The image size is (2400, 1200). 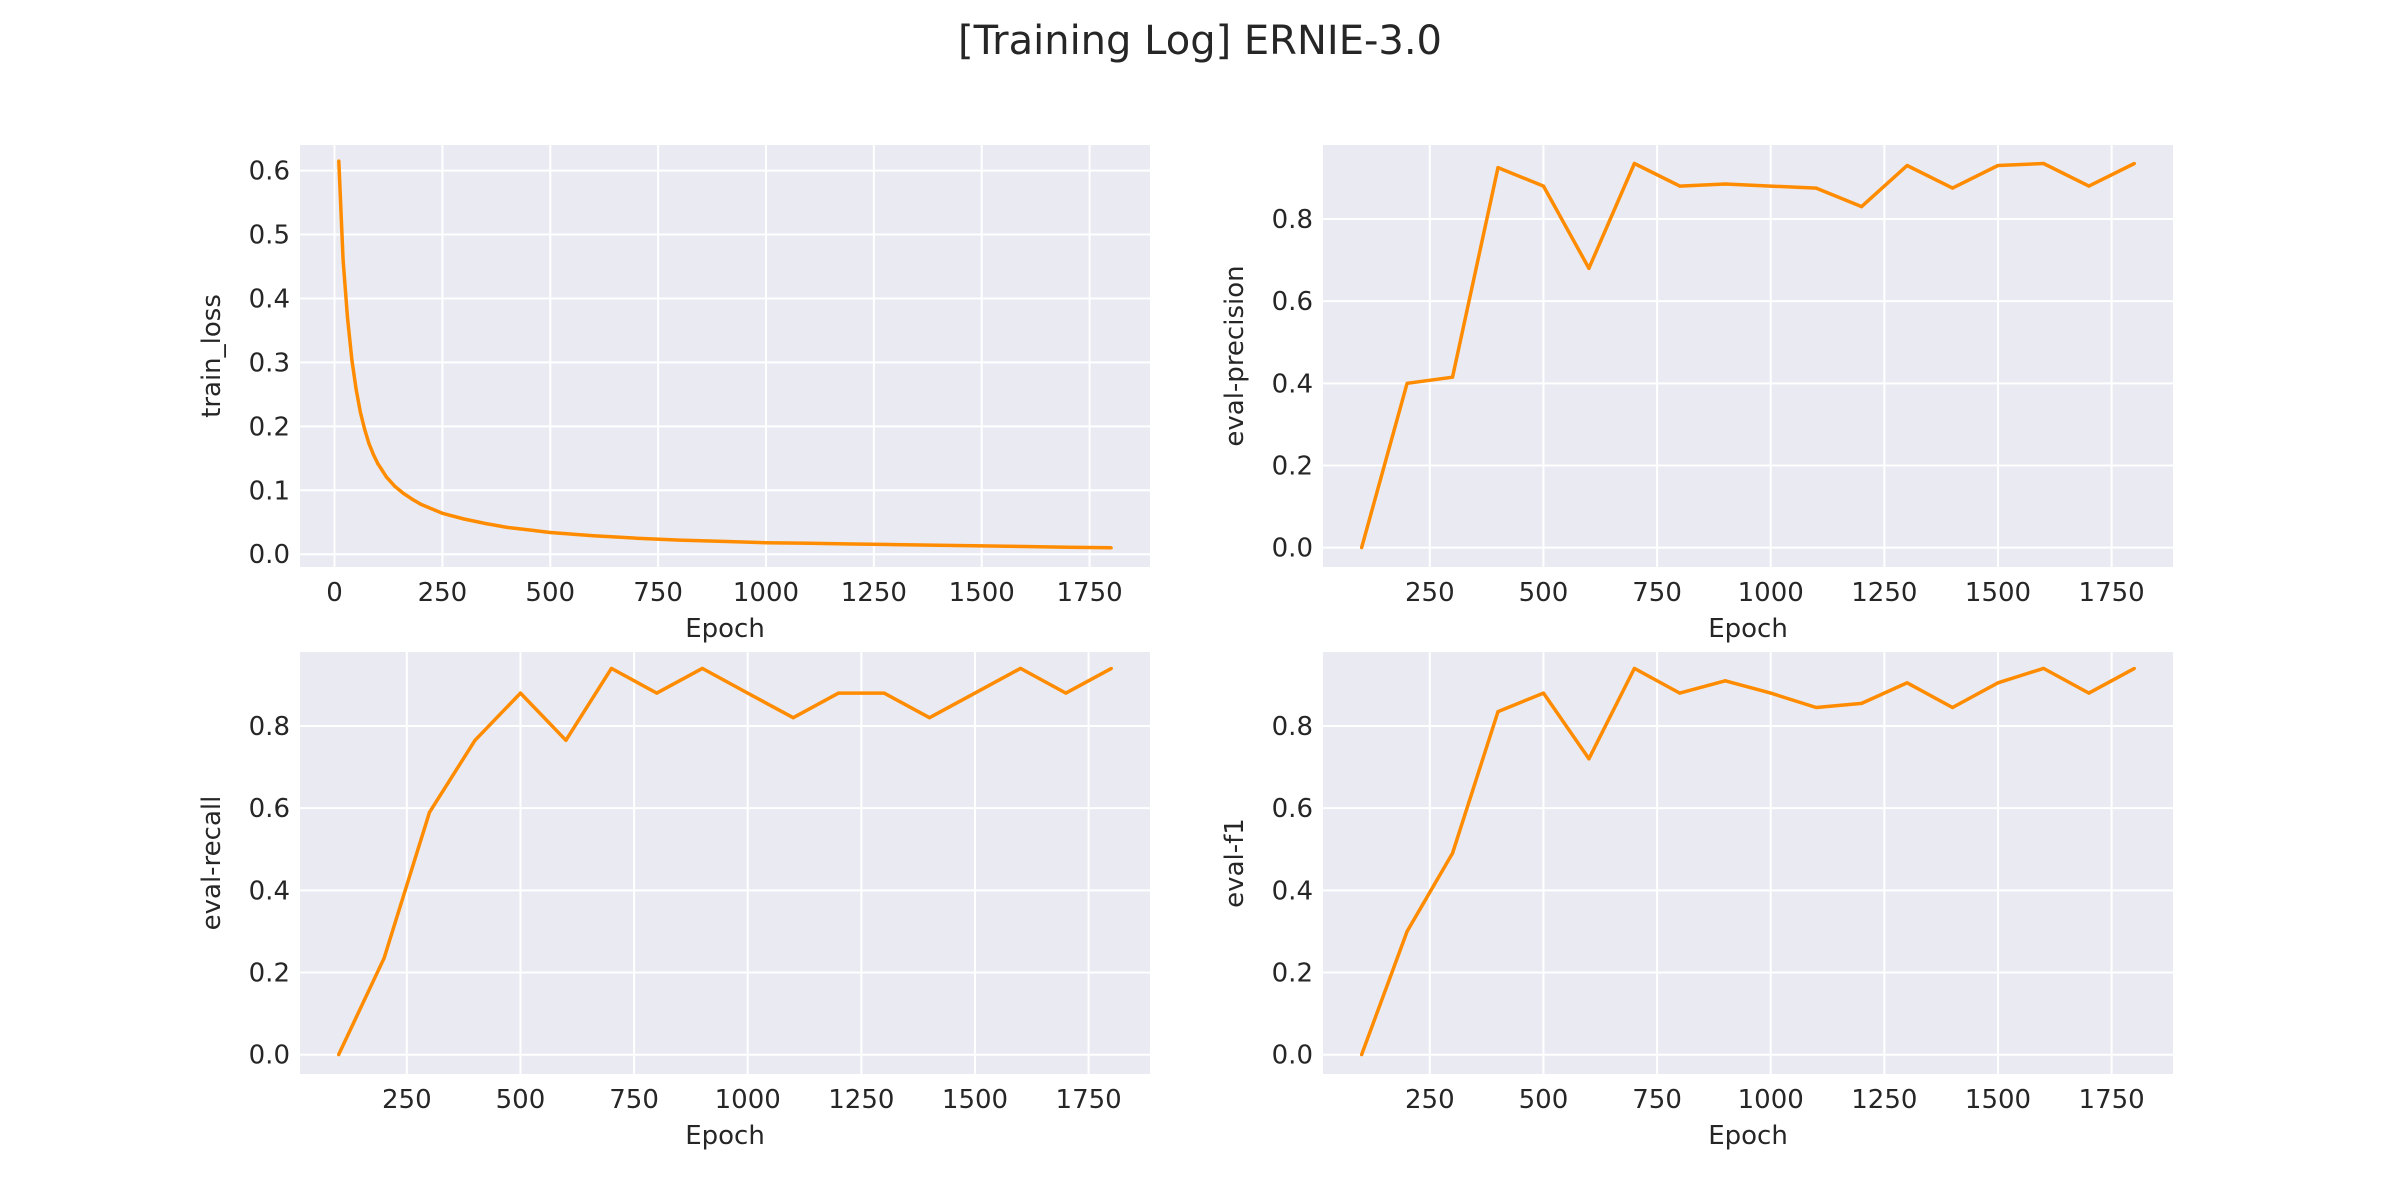 What do you see at coordinates (766, 593) in the screenshot?
I see `train-loss-x-tick-label: 1000` at bounding box center [766, 593].